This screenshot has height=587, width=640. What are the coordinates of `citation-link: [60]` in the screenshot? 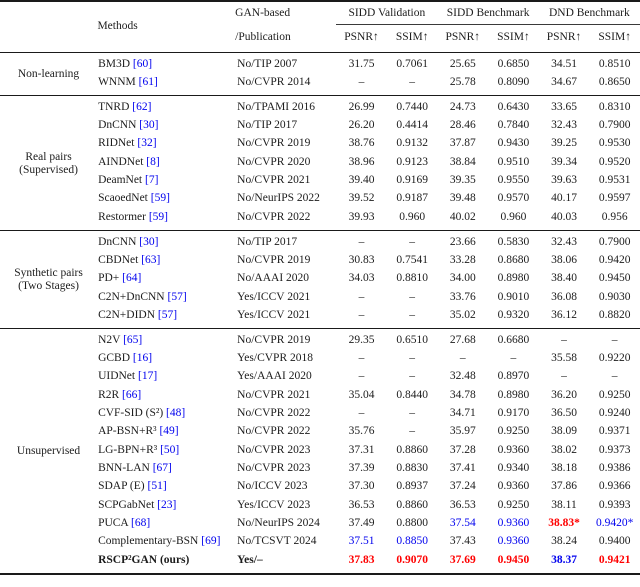 It's located at (142, 63).